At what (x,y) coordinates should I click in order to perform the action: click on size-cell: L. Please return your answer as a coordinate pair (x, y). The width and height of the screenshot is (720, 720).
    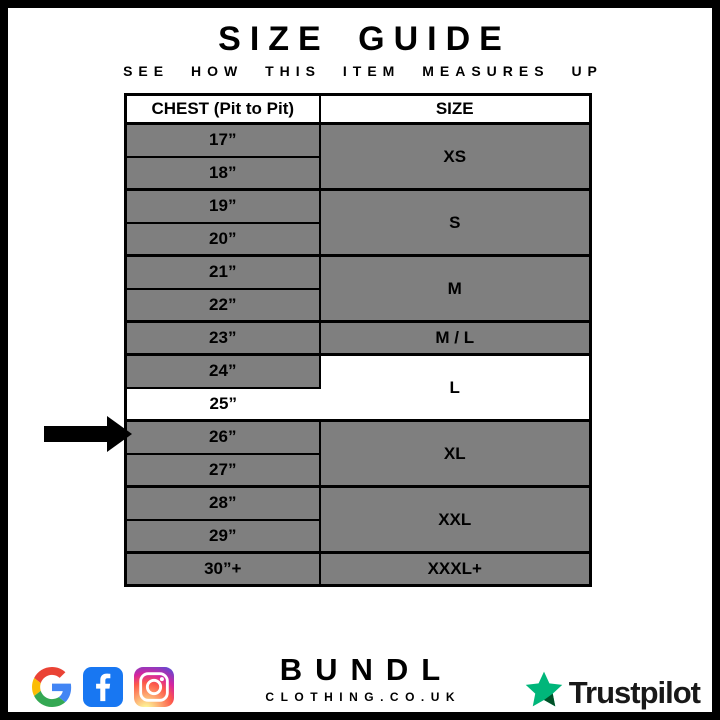
    Looking at the image, I should click on (455, 387).